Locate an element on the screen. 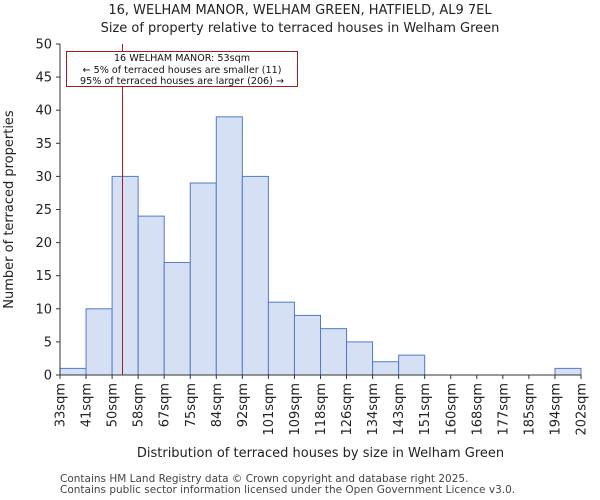 This screenshot has height=500, width=600. x-tick-label: 177sqm is located at coordinates (503, 409).